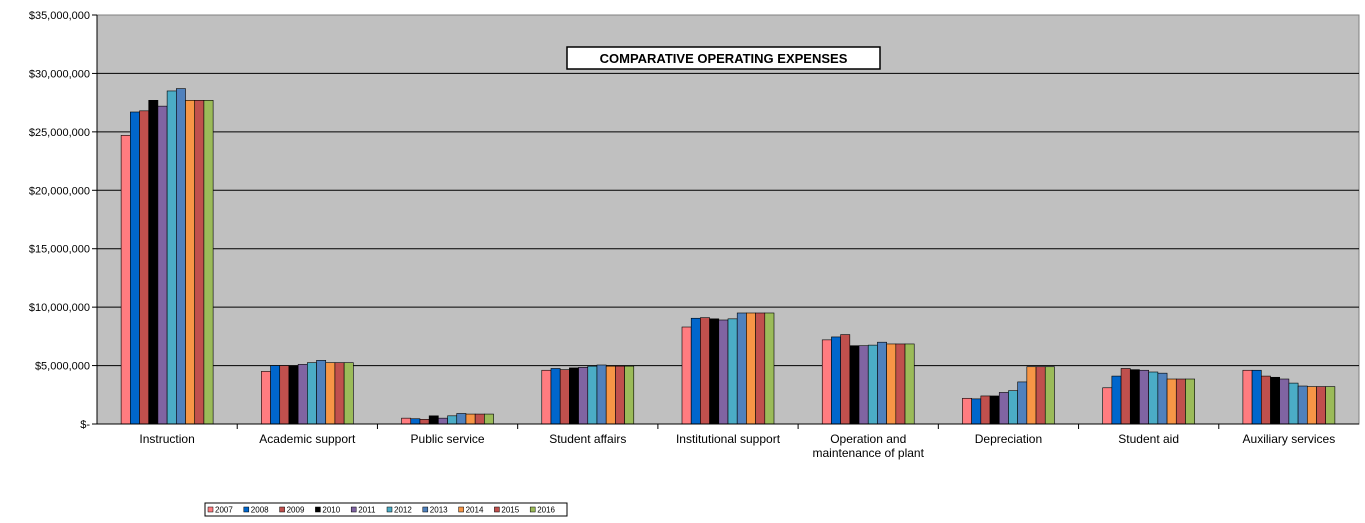  Describe the element at coordinates (475, 510) in the screenshot. I see `legend-label: 2014` at that location.